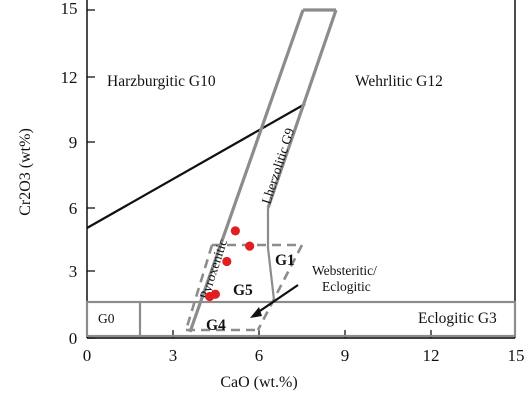 The height and width of the screenshot is (394, 531). What do you see at coordinates (516, 355) in the screenshot?
I see `x-tick-label-15: 15` at bounding box center [516, 355].